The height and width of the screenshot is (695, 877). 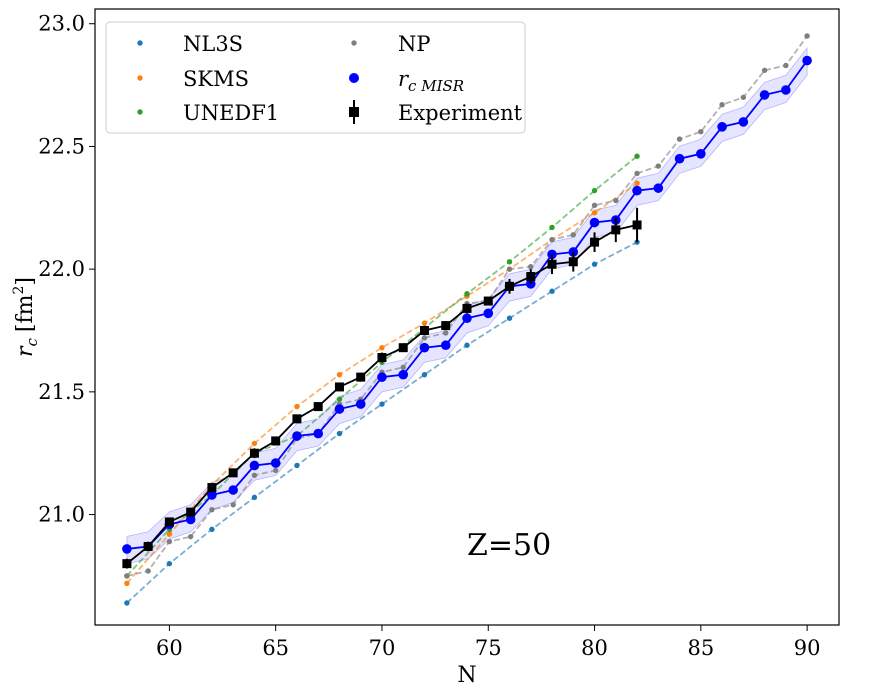 I want to click on legend-label-experiment: Experiment, so click(x=460, y=113).